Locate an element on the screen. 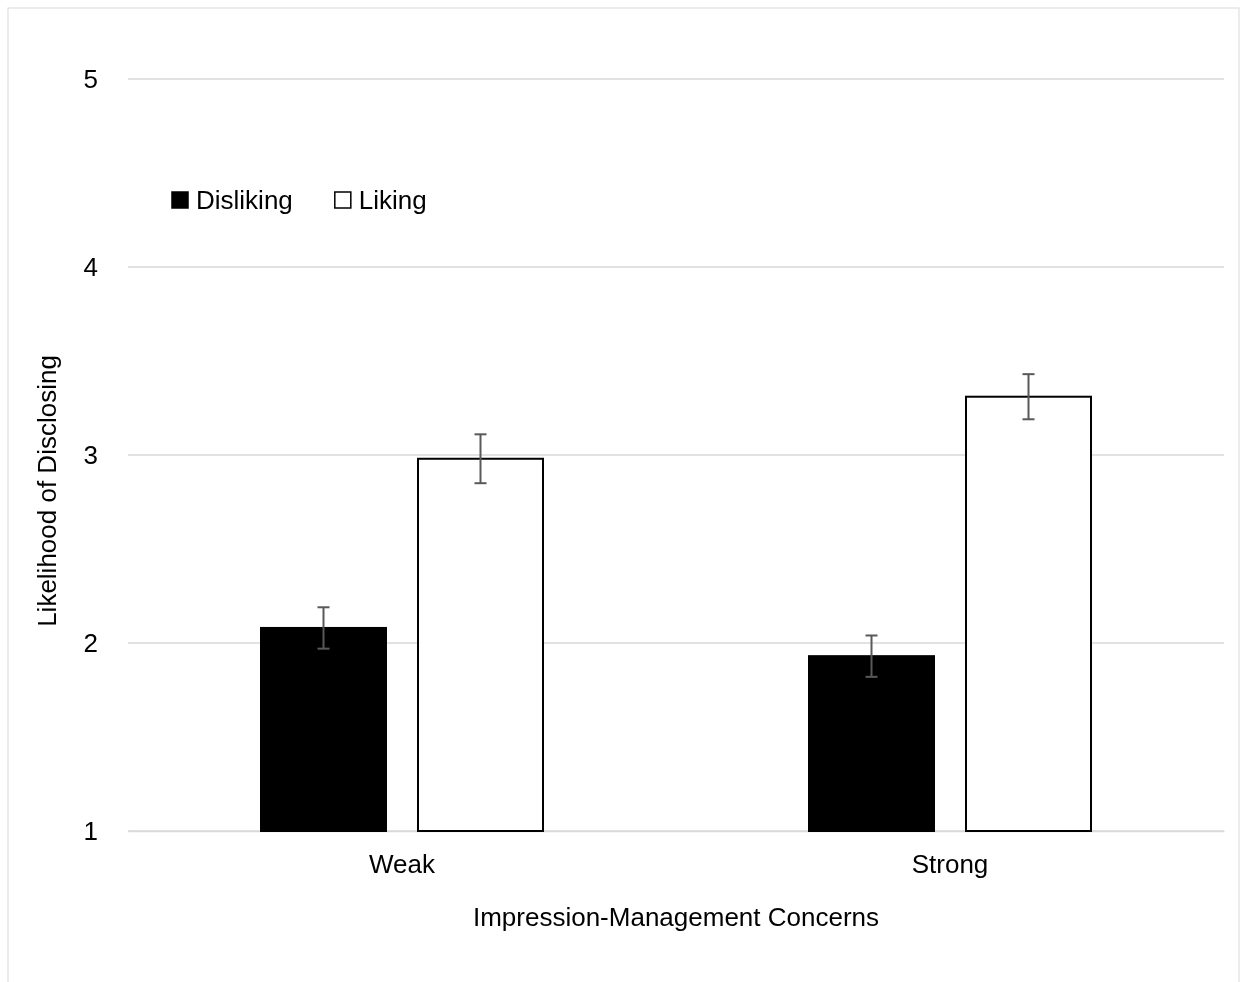 This screenshot has height=982, width=1247. legend-label: Disliking is located at coordinates (244, 200).